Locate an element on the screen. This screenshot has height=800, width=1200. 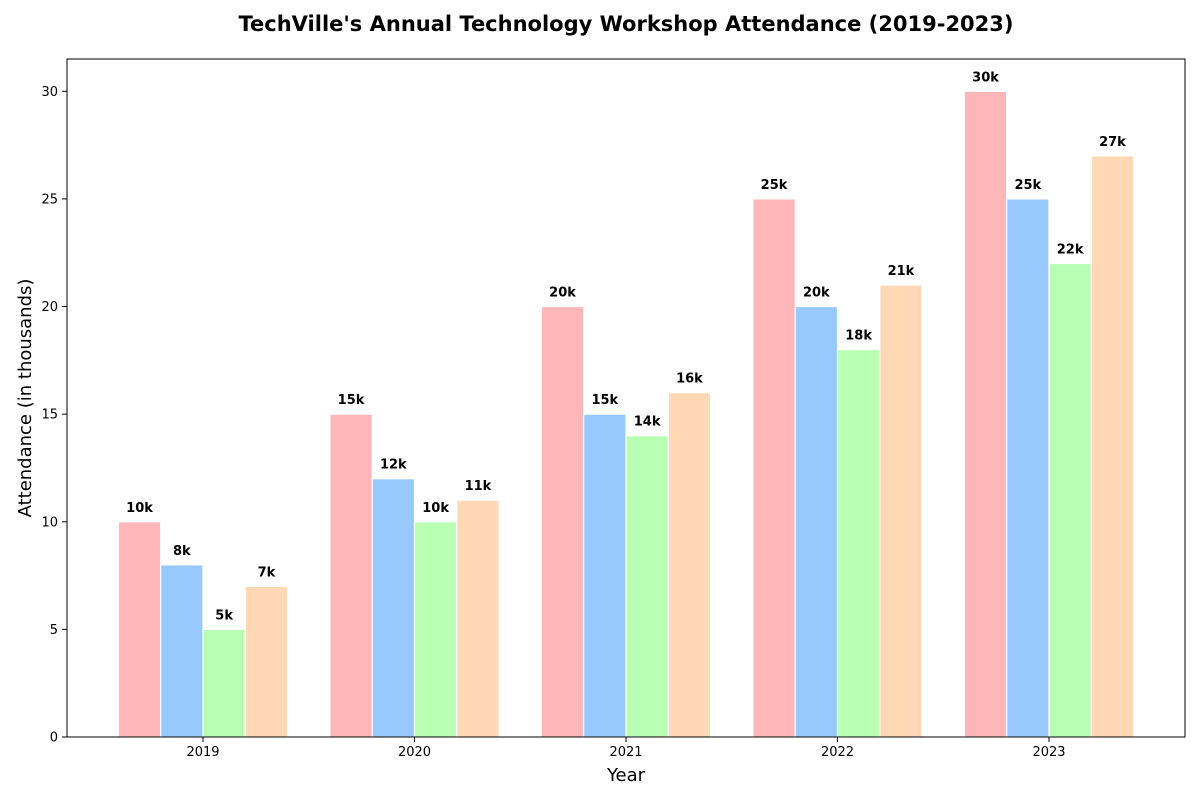
data-label-2021-series-1: 20k is located at coordinates (562, 293).